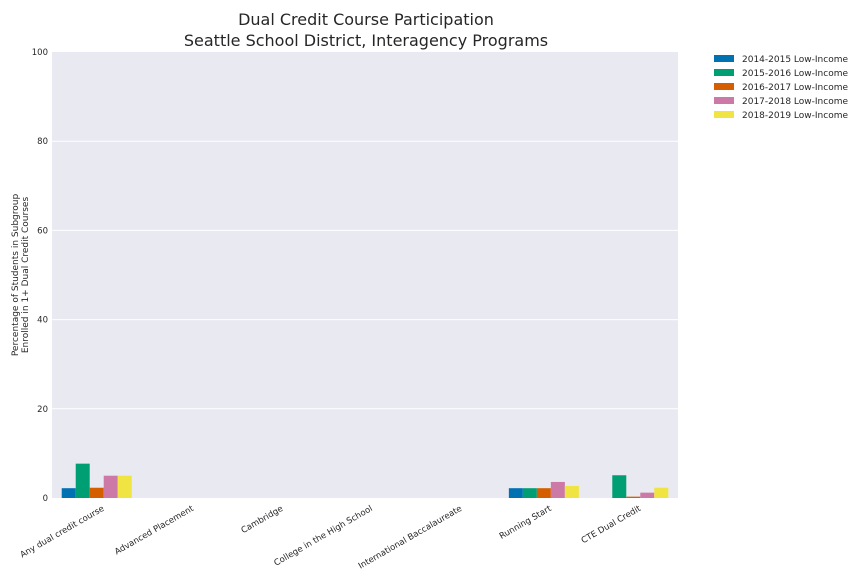 This screenshot has height=576, width=864. What do you see at coordinates (42, 142) in the screenshot?
I see `y-tick-label: 80` at bounding box center [42, 142].